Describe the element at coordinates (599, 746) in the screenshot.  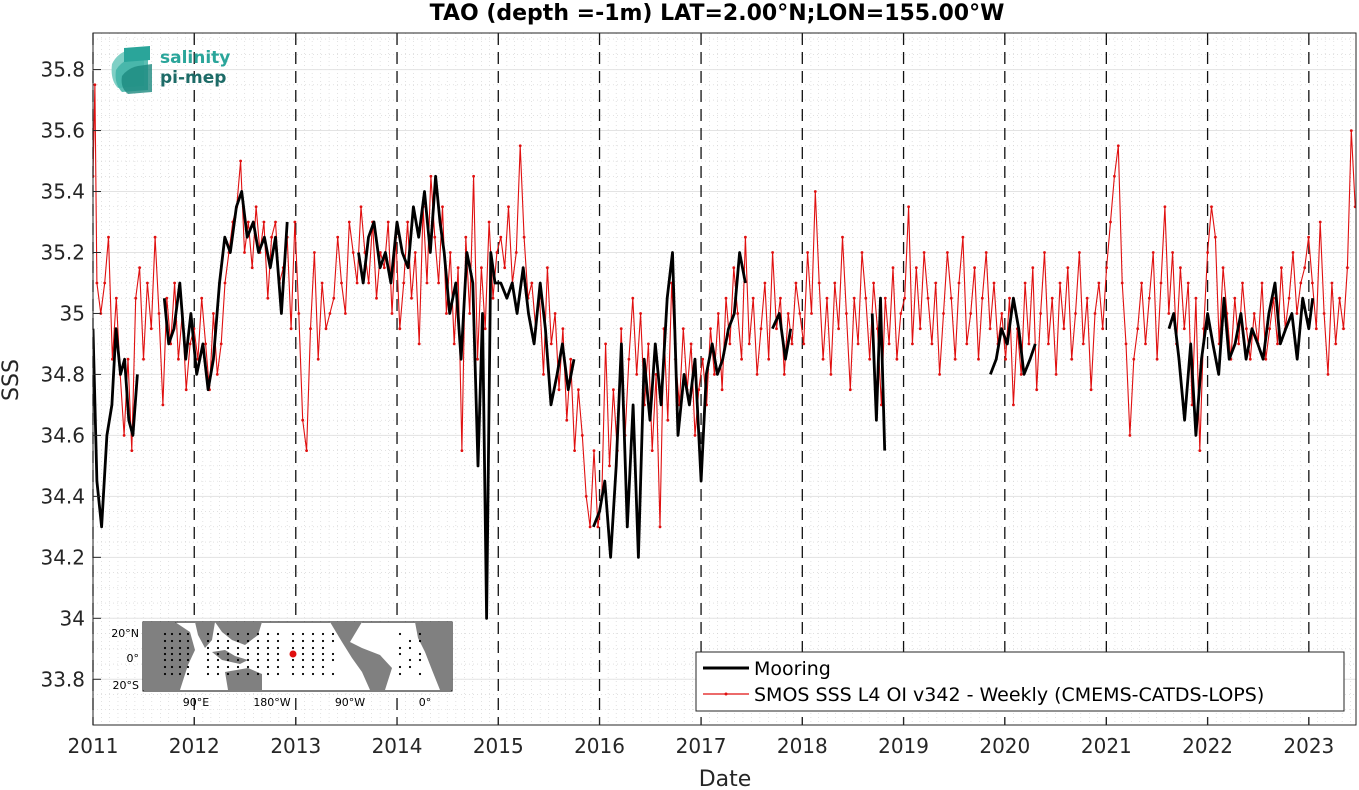
I see `x-tick-label: 2016` at that location.